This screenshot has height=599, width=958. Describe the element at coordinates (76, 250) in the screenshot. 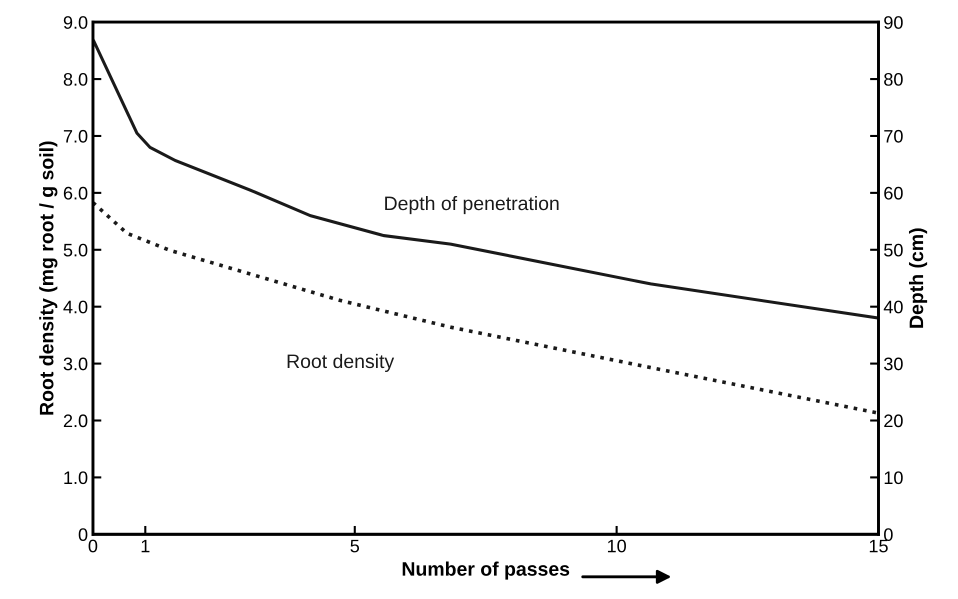

I see `y-tick-label: 5.0` at that location.